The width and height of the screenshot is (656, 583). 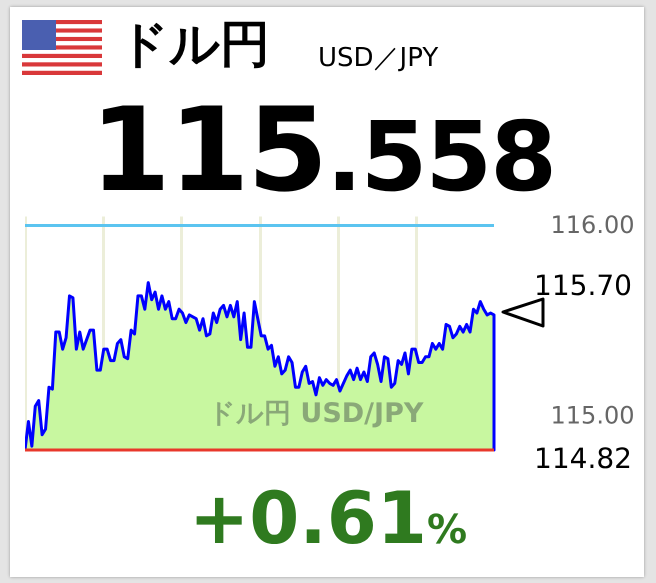 I want to click on text: +0.61%, so click(x=328, y=518).